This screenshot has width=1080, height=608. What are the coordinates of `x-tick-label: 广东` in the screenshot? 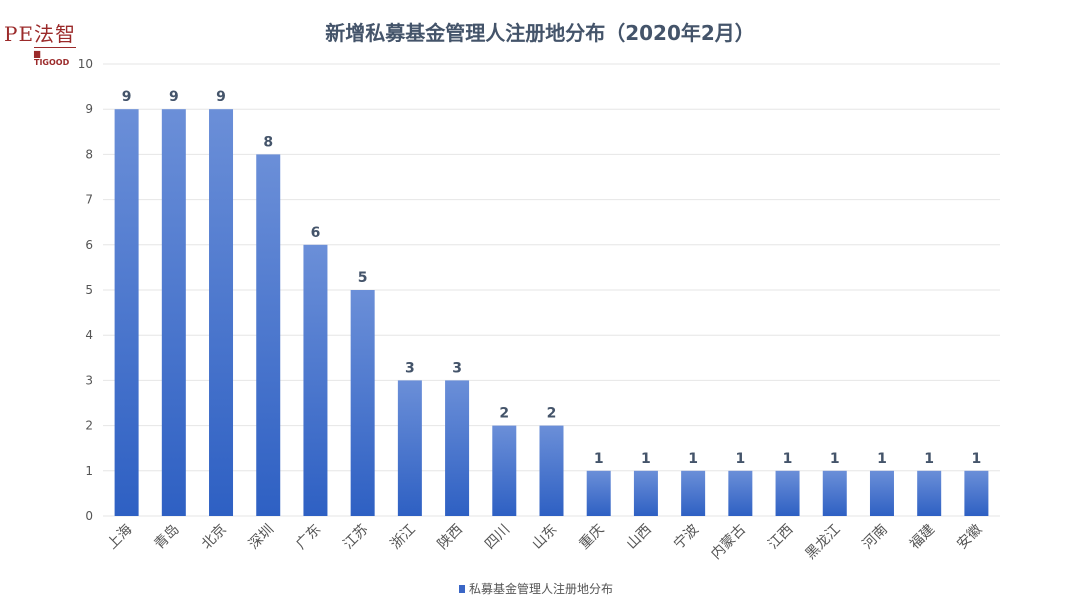 It's located at (308, 537).